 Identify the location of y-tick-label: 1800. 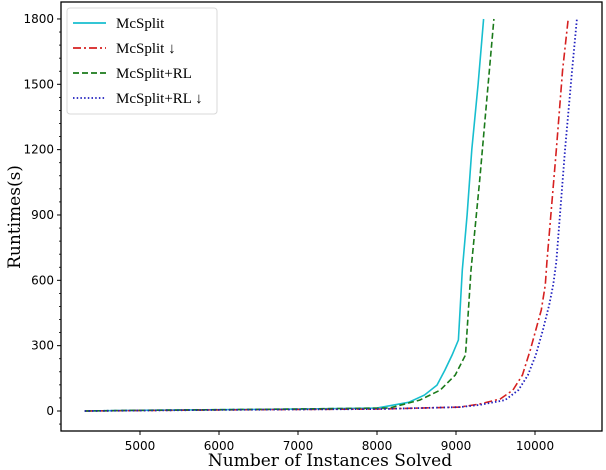
(38, 19).